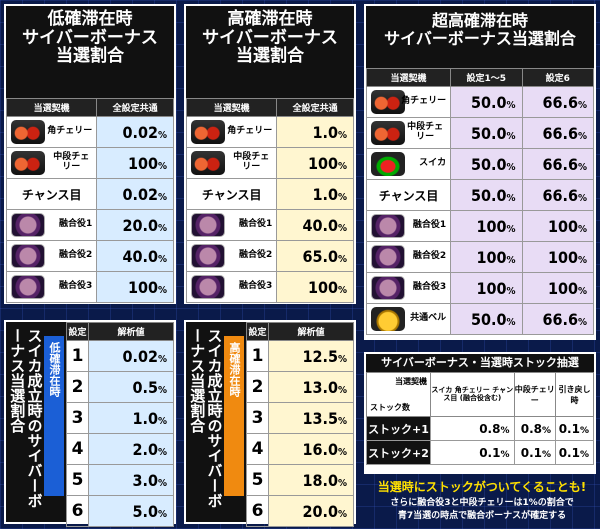 The image size is (600, 529). I want to click on table-row: 融合役3 100% 100%, so click(480, 288).